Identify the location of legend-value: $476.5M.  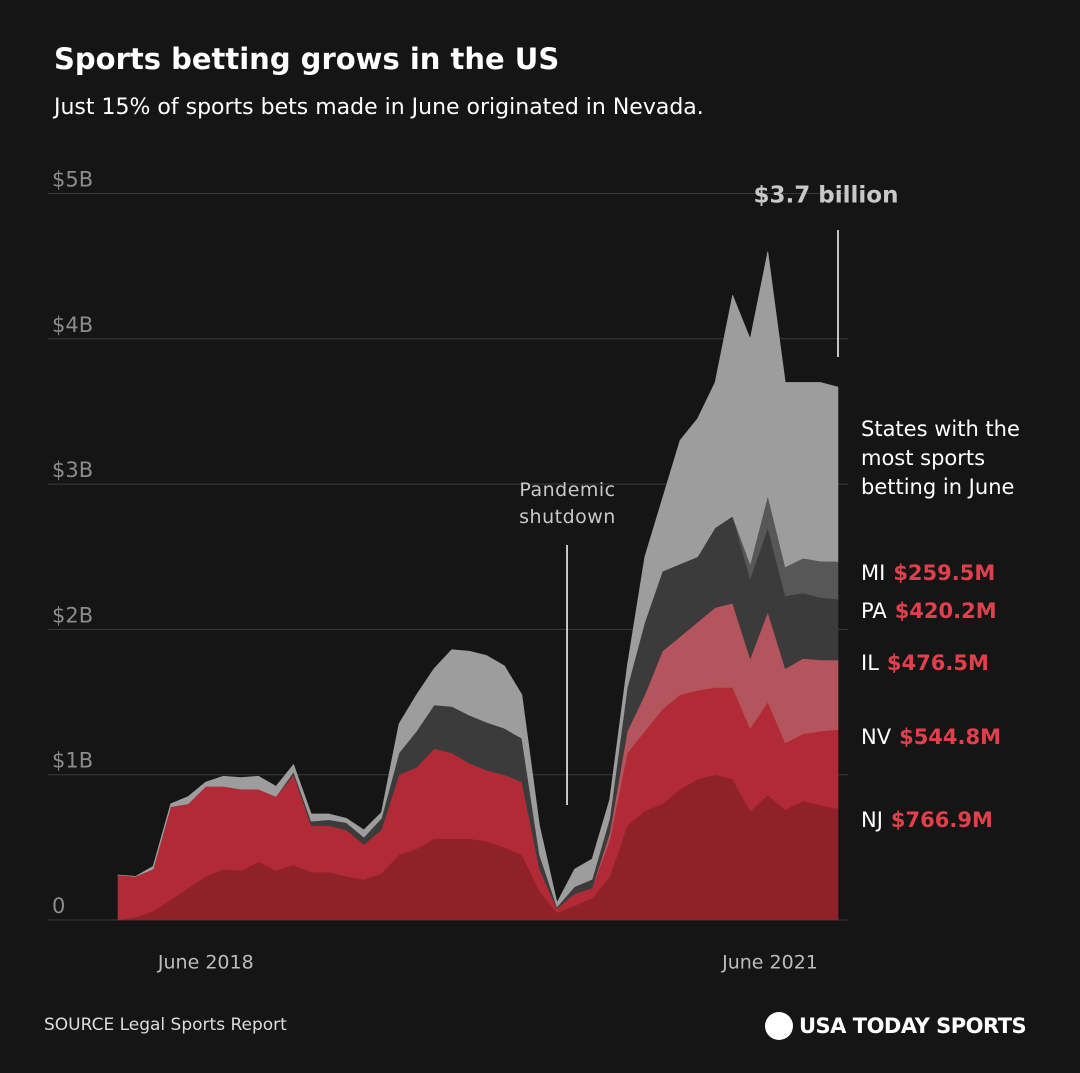
(938, 663).